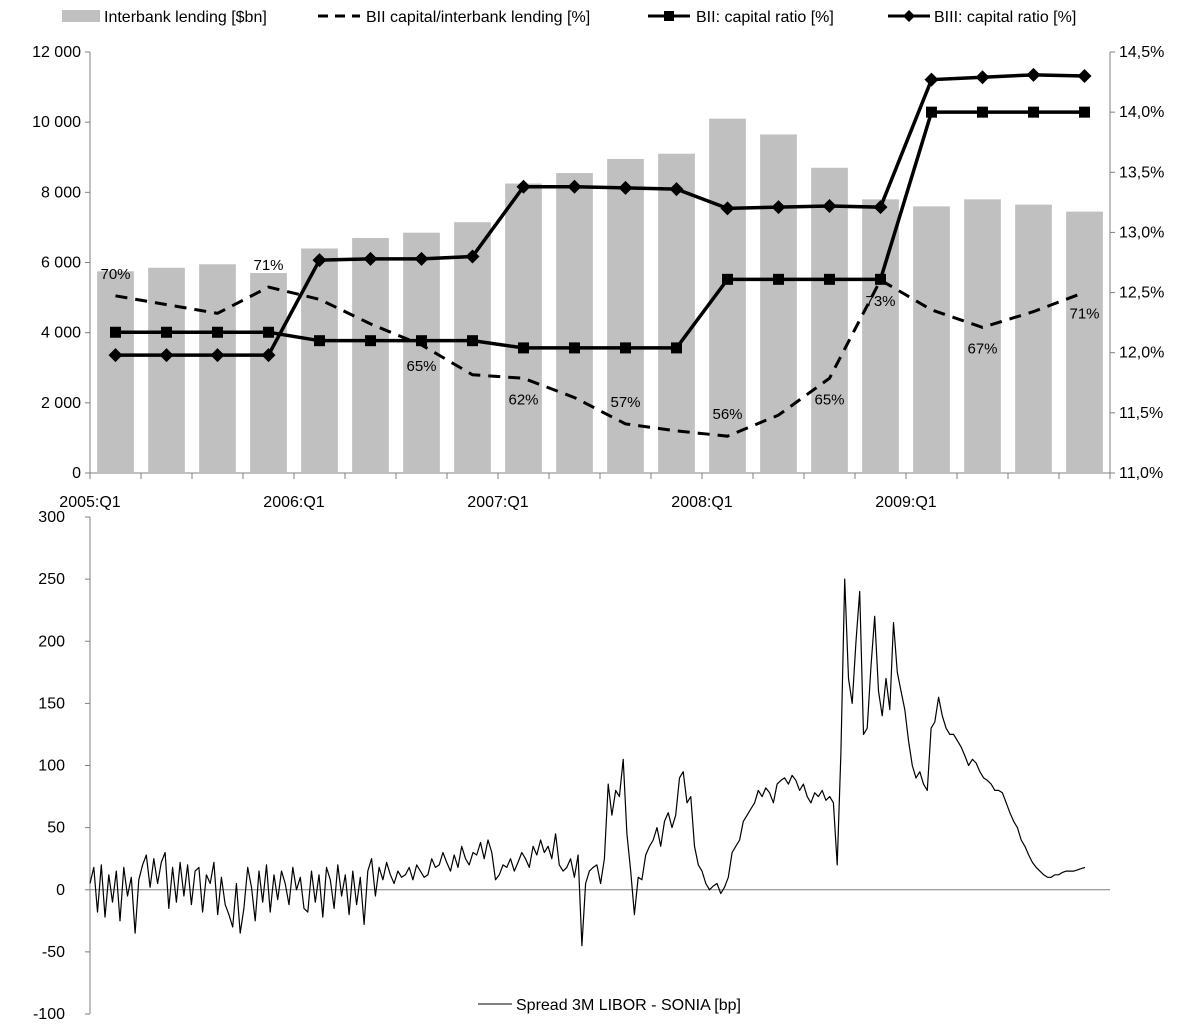 The image size is (1188, 1027). What do you see at coordinates (56, 122) in the screenshot?
I see `left-tick-label: 10 000` at bounding box center [56, 122].